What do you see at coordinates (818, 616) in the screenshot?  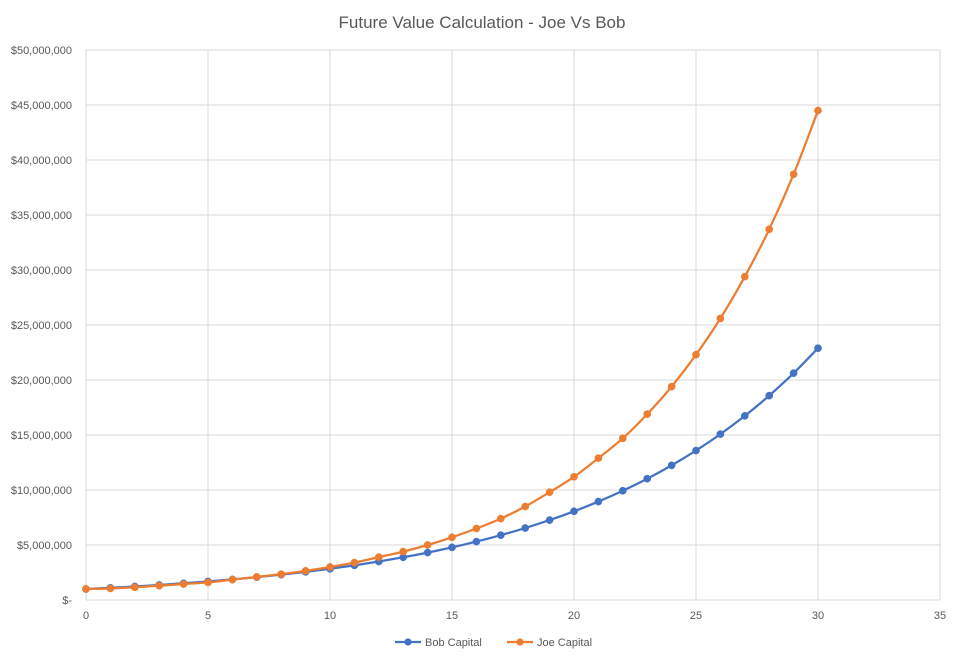 I see `x-tick-label: 30` at bounding box center [818, 616].